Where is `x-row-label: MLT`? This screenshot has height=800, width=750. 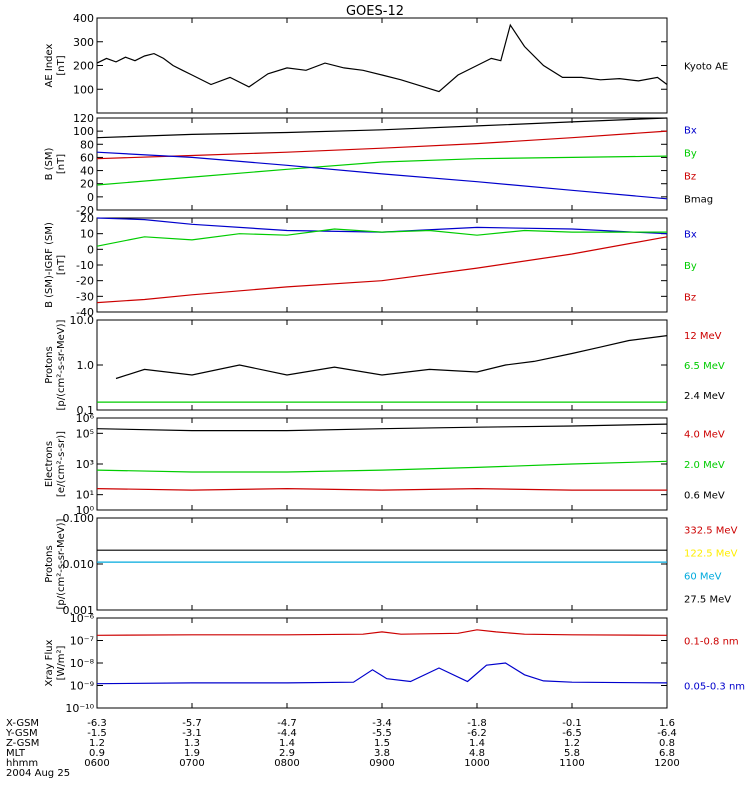 x-row-label: MLT is located at coordinates (16, 753).